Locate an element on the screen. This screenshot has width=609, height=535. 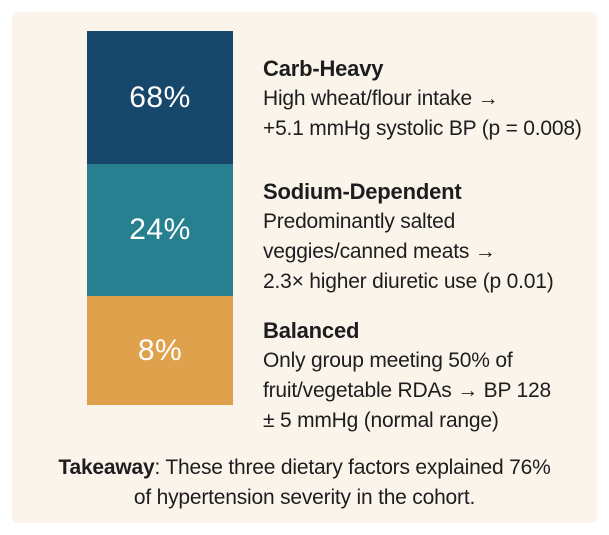
annotation-line: fruit/vegetable RDAs → BP 128 is located at coordinates (407, 390).